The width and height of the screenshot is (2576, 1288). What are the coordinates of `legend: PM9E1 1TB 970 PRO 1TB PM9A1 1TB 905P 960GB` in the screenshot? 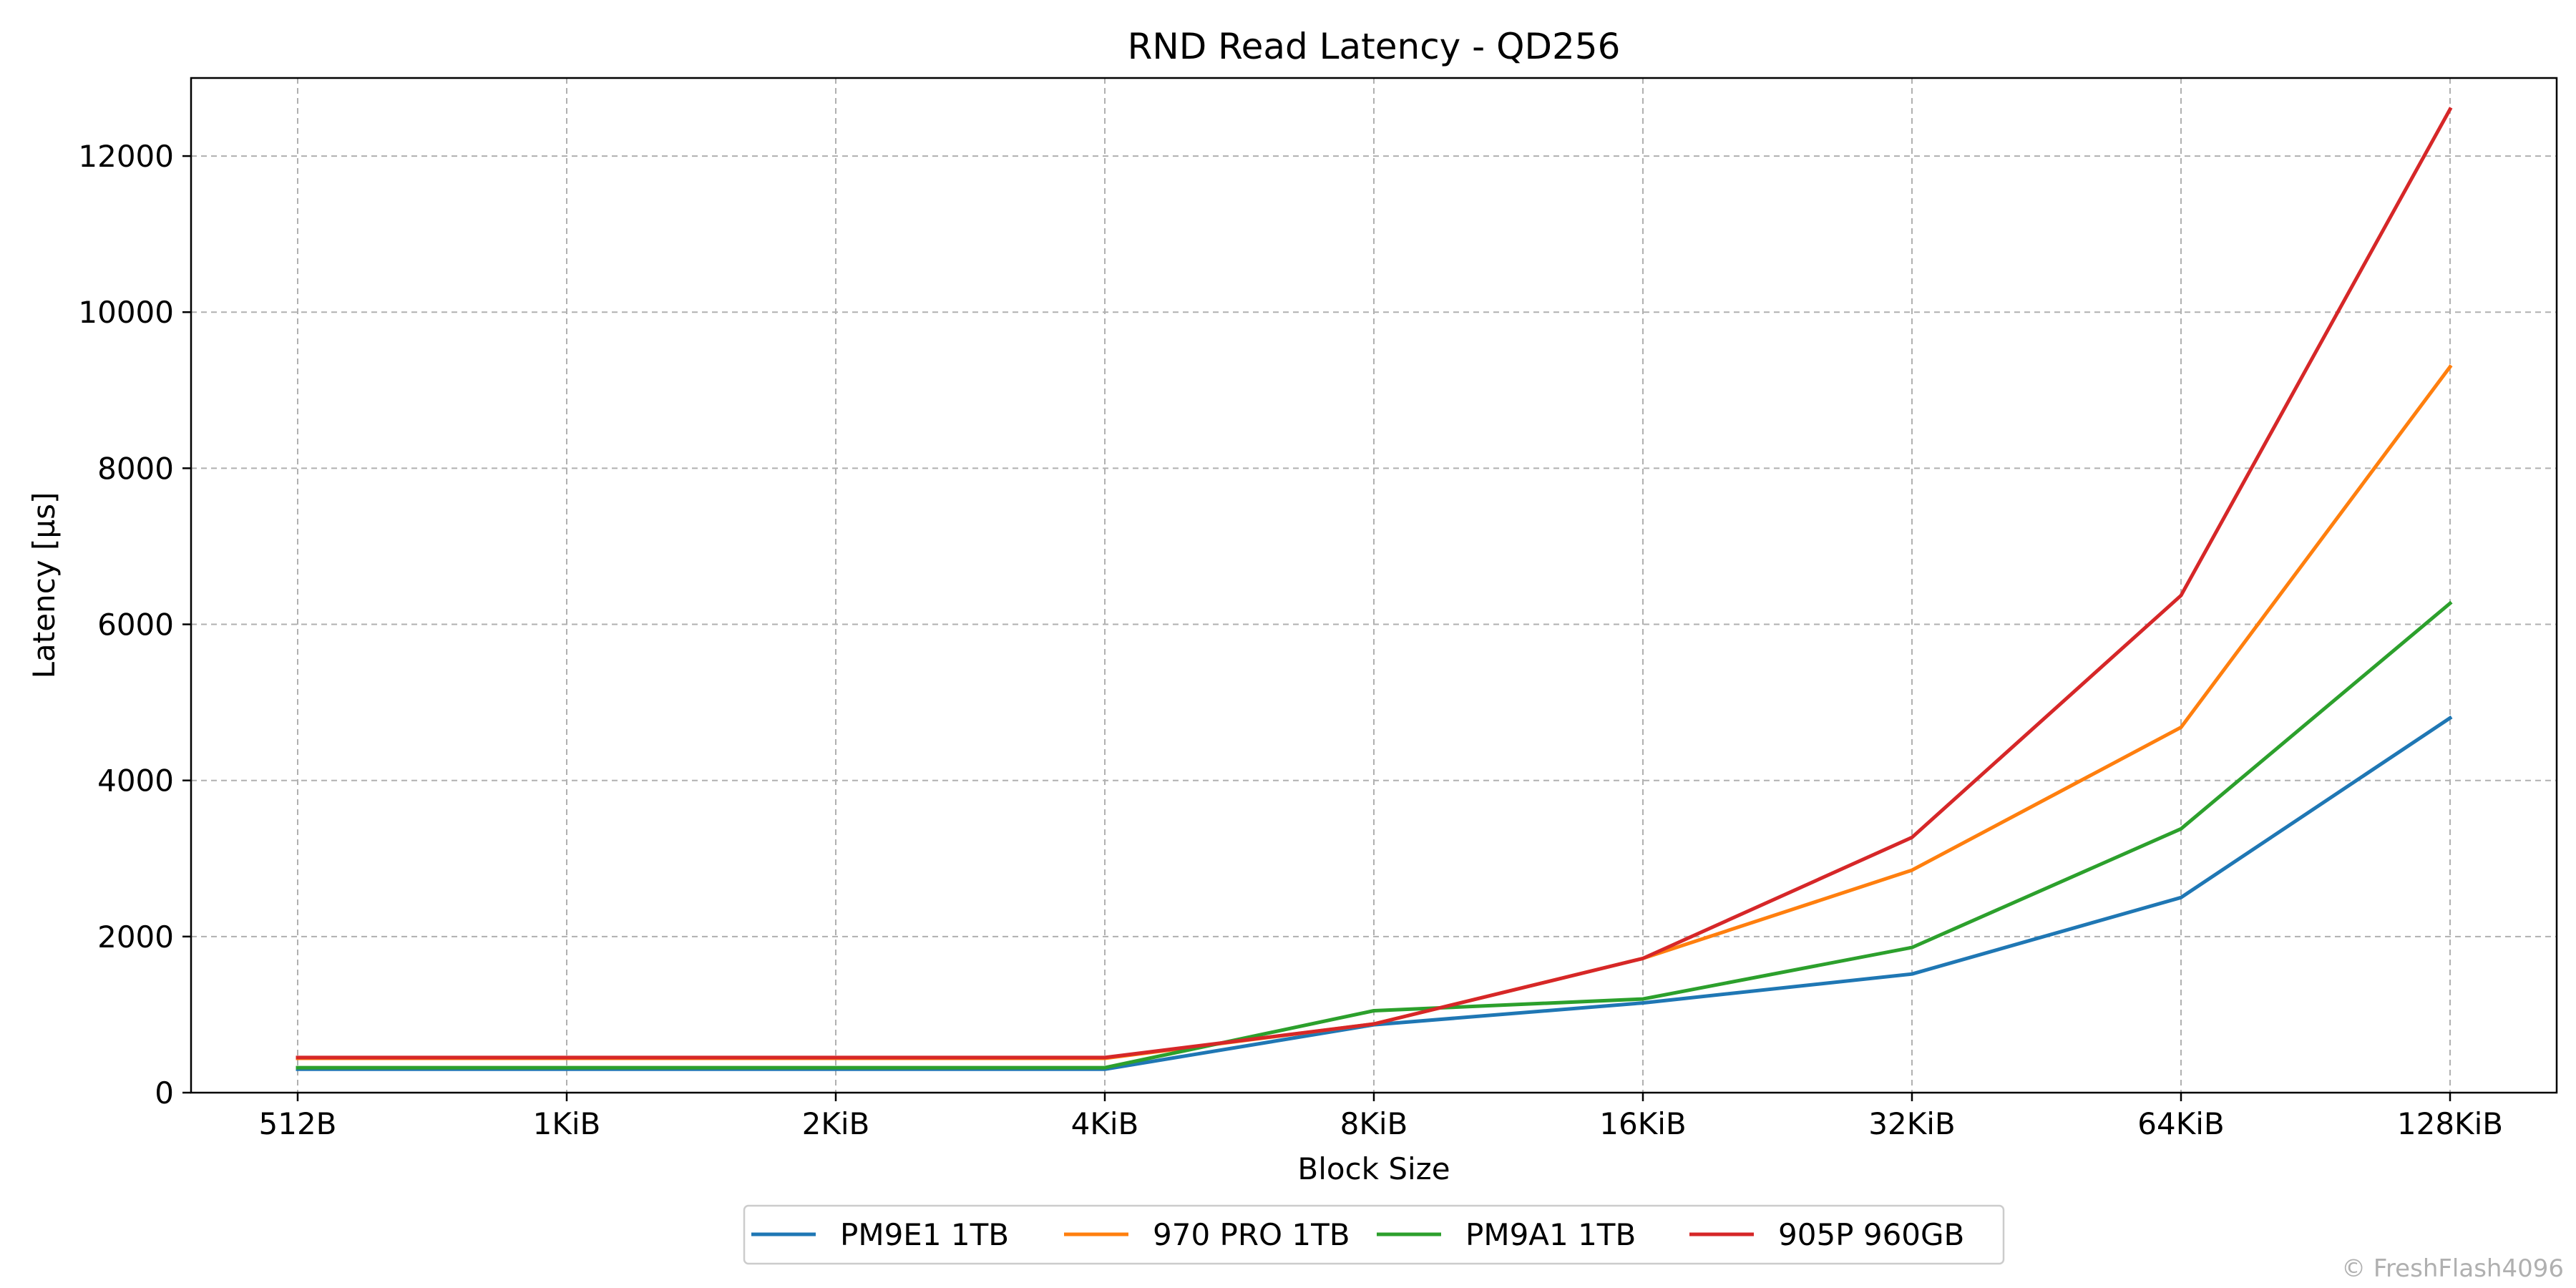 It's located at (1374, 1234).